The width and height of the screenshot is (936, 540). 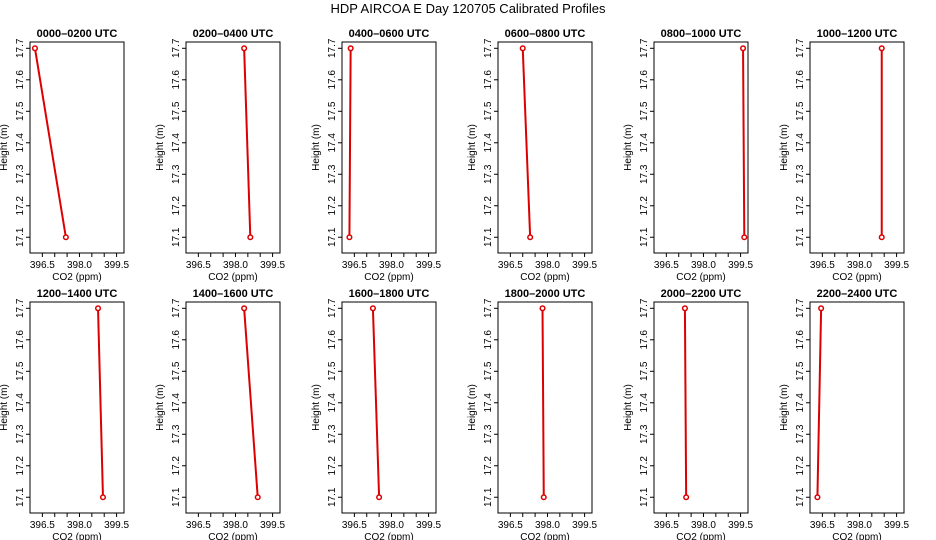 I want to click on panel-title: 1800–2000 UTC, so click(x=545, y=294).